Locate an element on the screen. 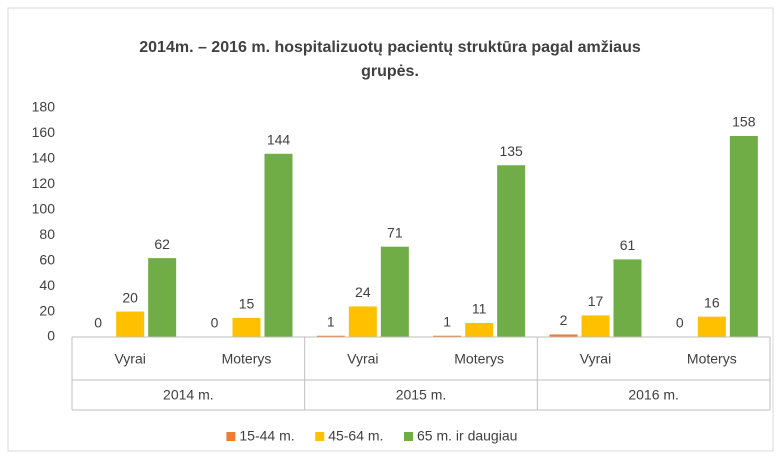 The height and width of the screenshot is (459, 781). data-label: 16 is located at coordinates (712, 302).